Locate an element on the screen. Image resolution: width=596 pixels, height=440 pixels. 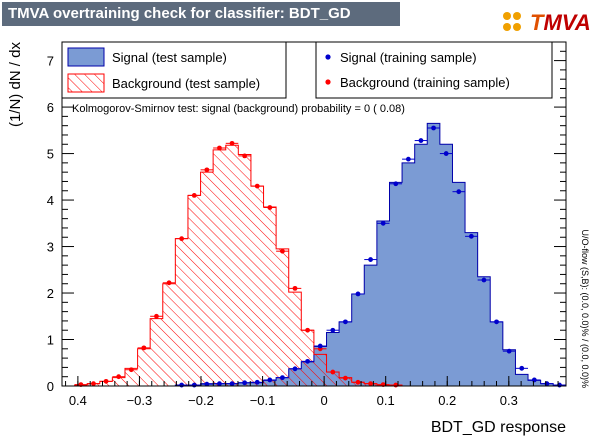
legend-label-background-test: Background (test sample) is located at coordinates (186, 83).